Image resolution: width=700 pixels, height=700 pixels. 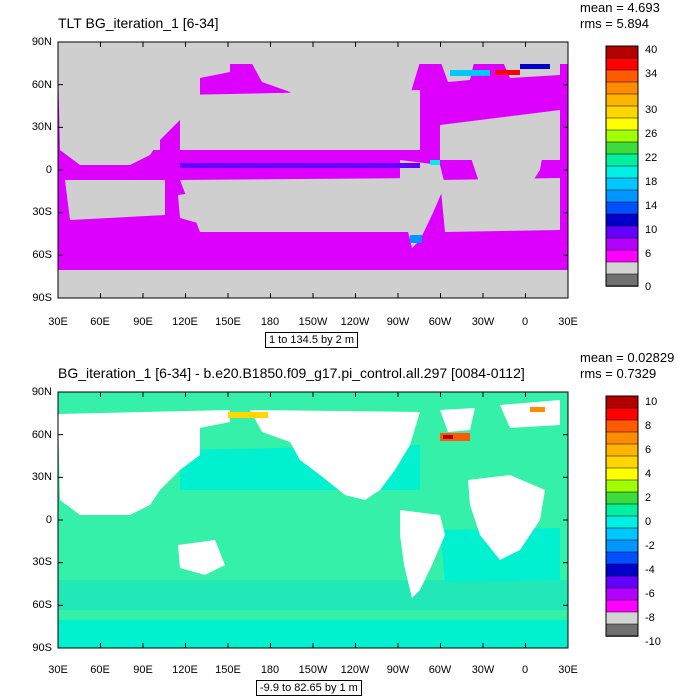 What do you see at coordinates (483, 322) in the screenshot?
I see `lon-label: 30W` at bounding box center [483, 322].